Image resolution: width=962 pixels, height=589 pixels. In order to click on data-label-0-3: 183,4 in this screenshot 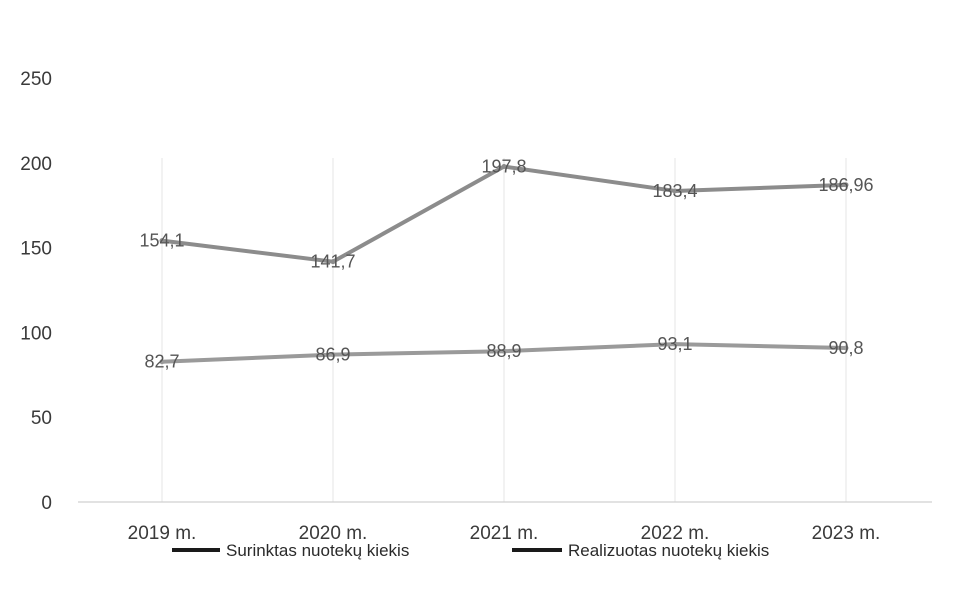, I will do `click(674, 191)`.